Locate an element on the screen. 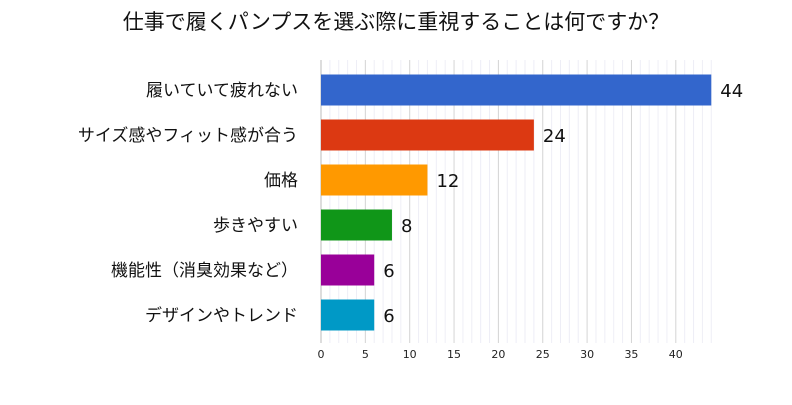 The width and height of the screenshot is (792, 405). x-tick-label: 10 is located at coordinates (410, 354).